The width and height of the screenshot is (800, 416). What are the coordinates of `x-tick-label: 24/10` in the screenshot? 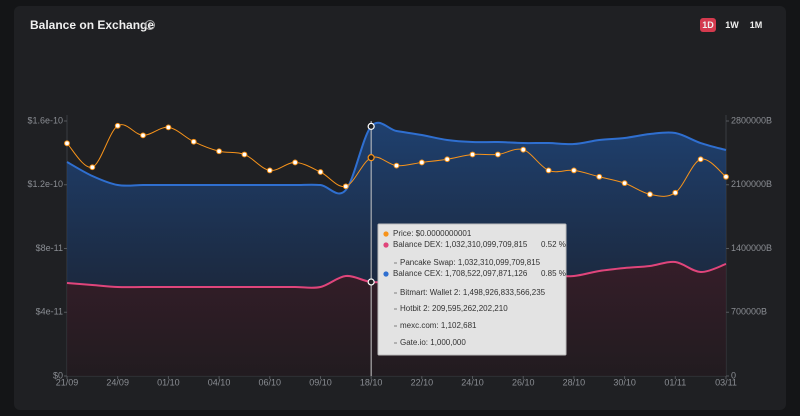 It's located at (472, 382).